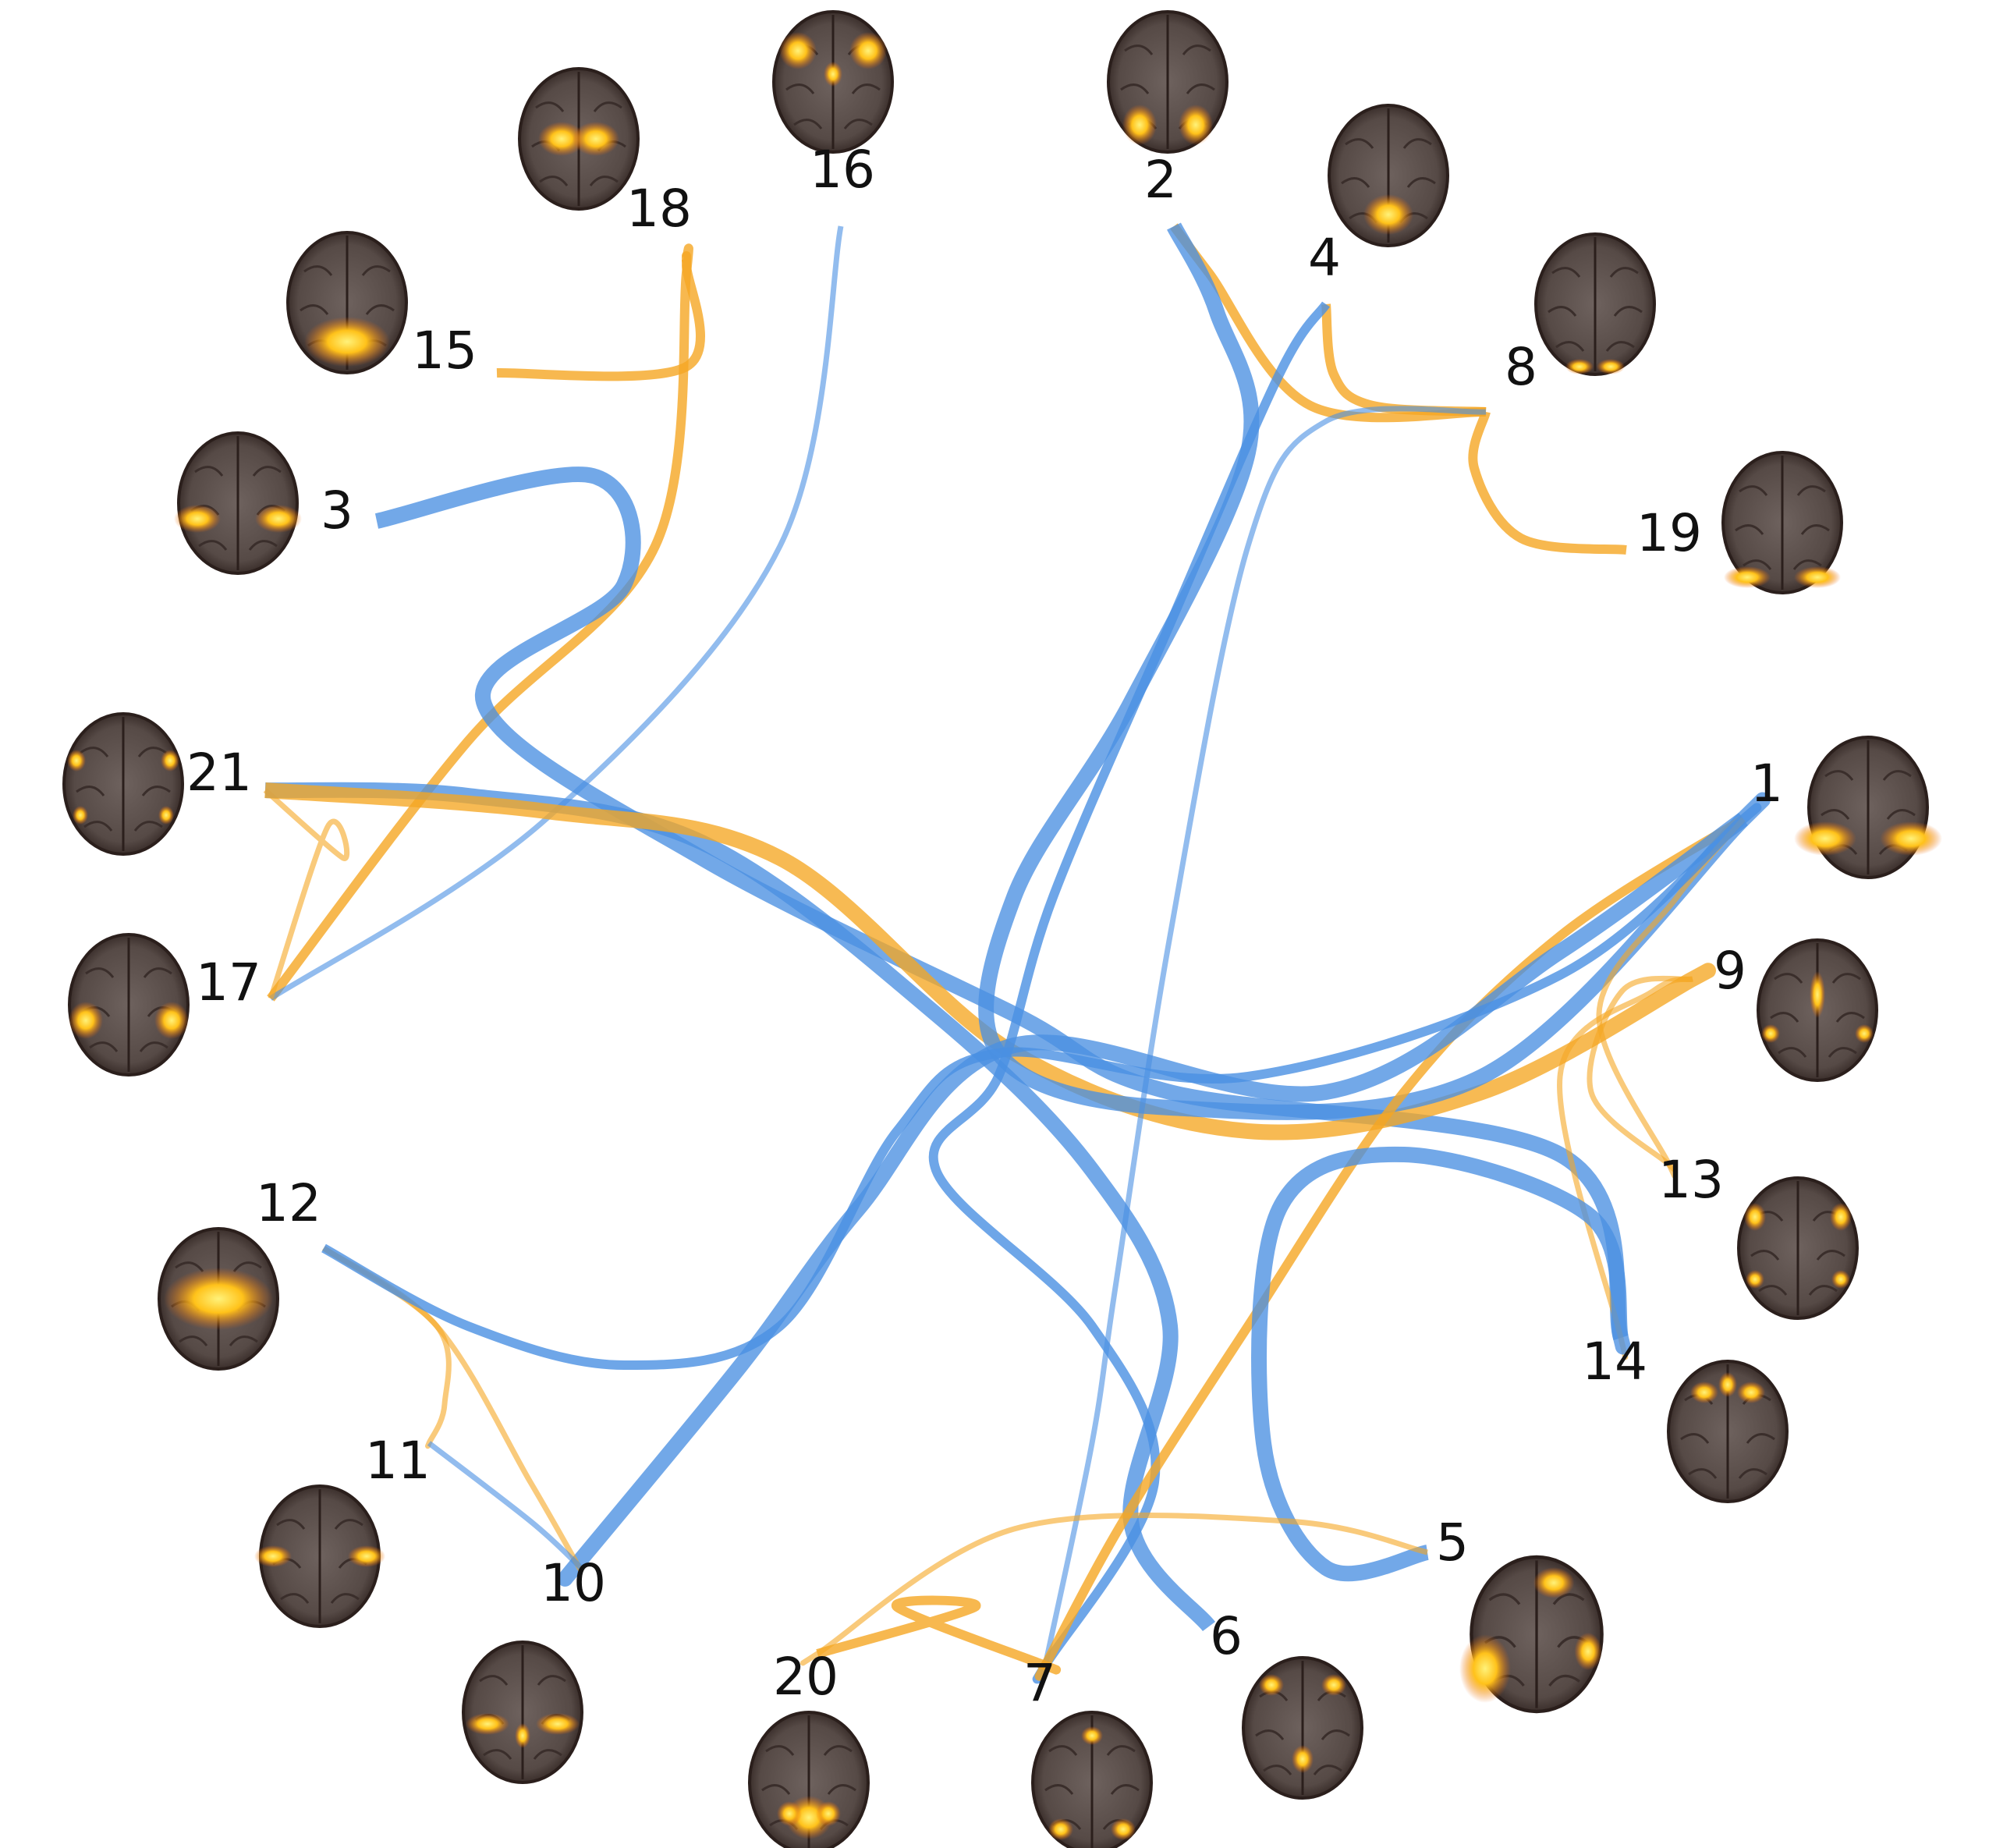 The image size is (1989, 1848). Describe the element at coordinates (1161, 180) in the screenshot. I see `node-label-2: 2` at that location.